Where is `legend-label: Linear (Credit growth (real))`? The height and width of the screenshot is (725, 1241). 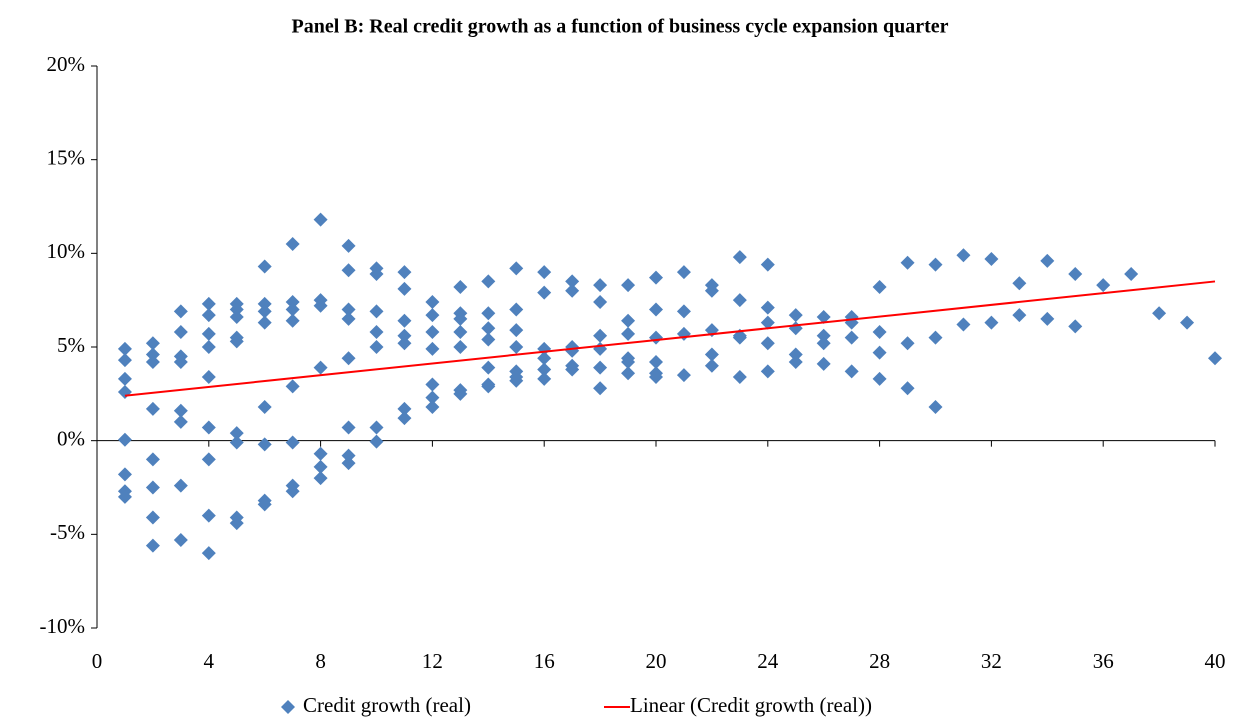
legend-label: Linear (Credit growth (real)) is located at coordinates (751, 705).